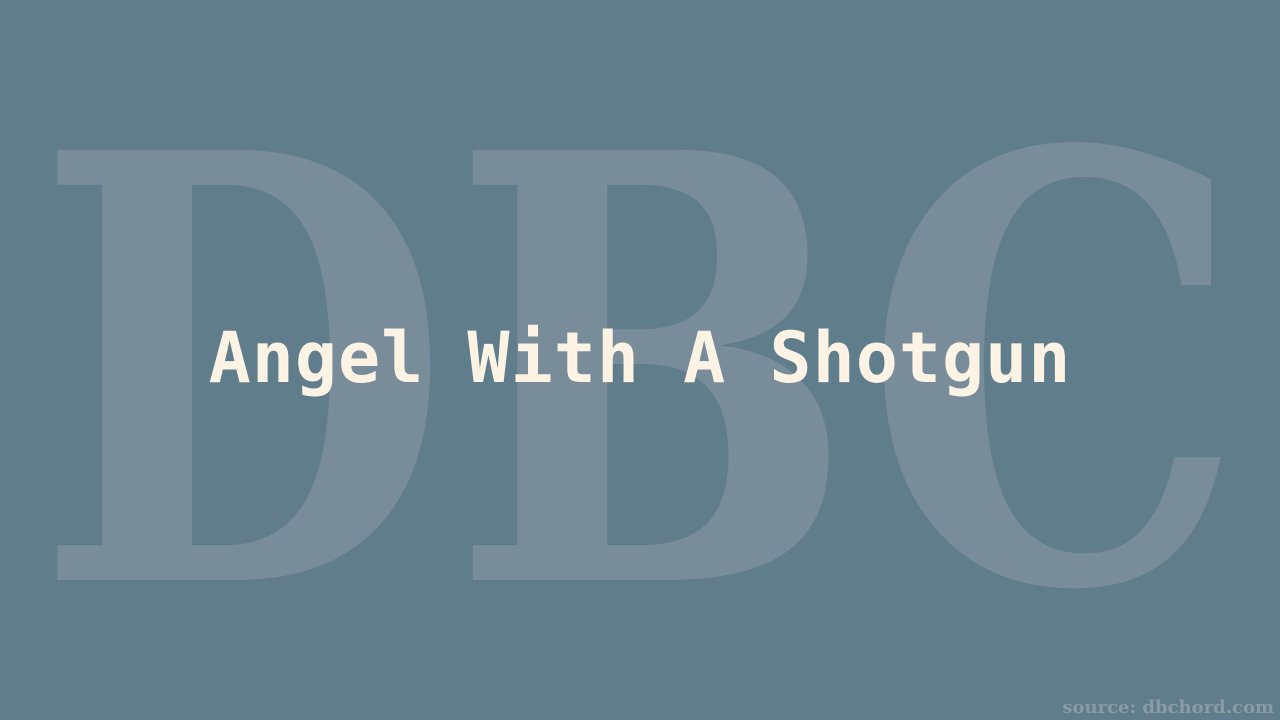 The image size is (1280, 720). Describe the element at coordinates (640, 358) in the screenshot. I see `song-title: Angel With A Shotgun` at that location.